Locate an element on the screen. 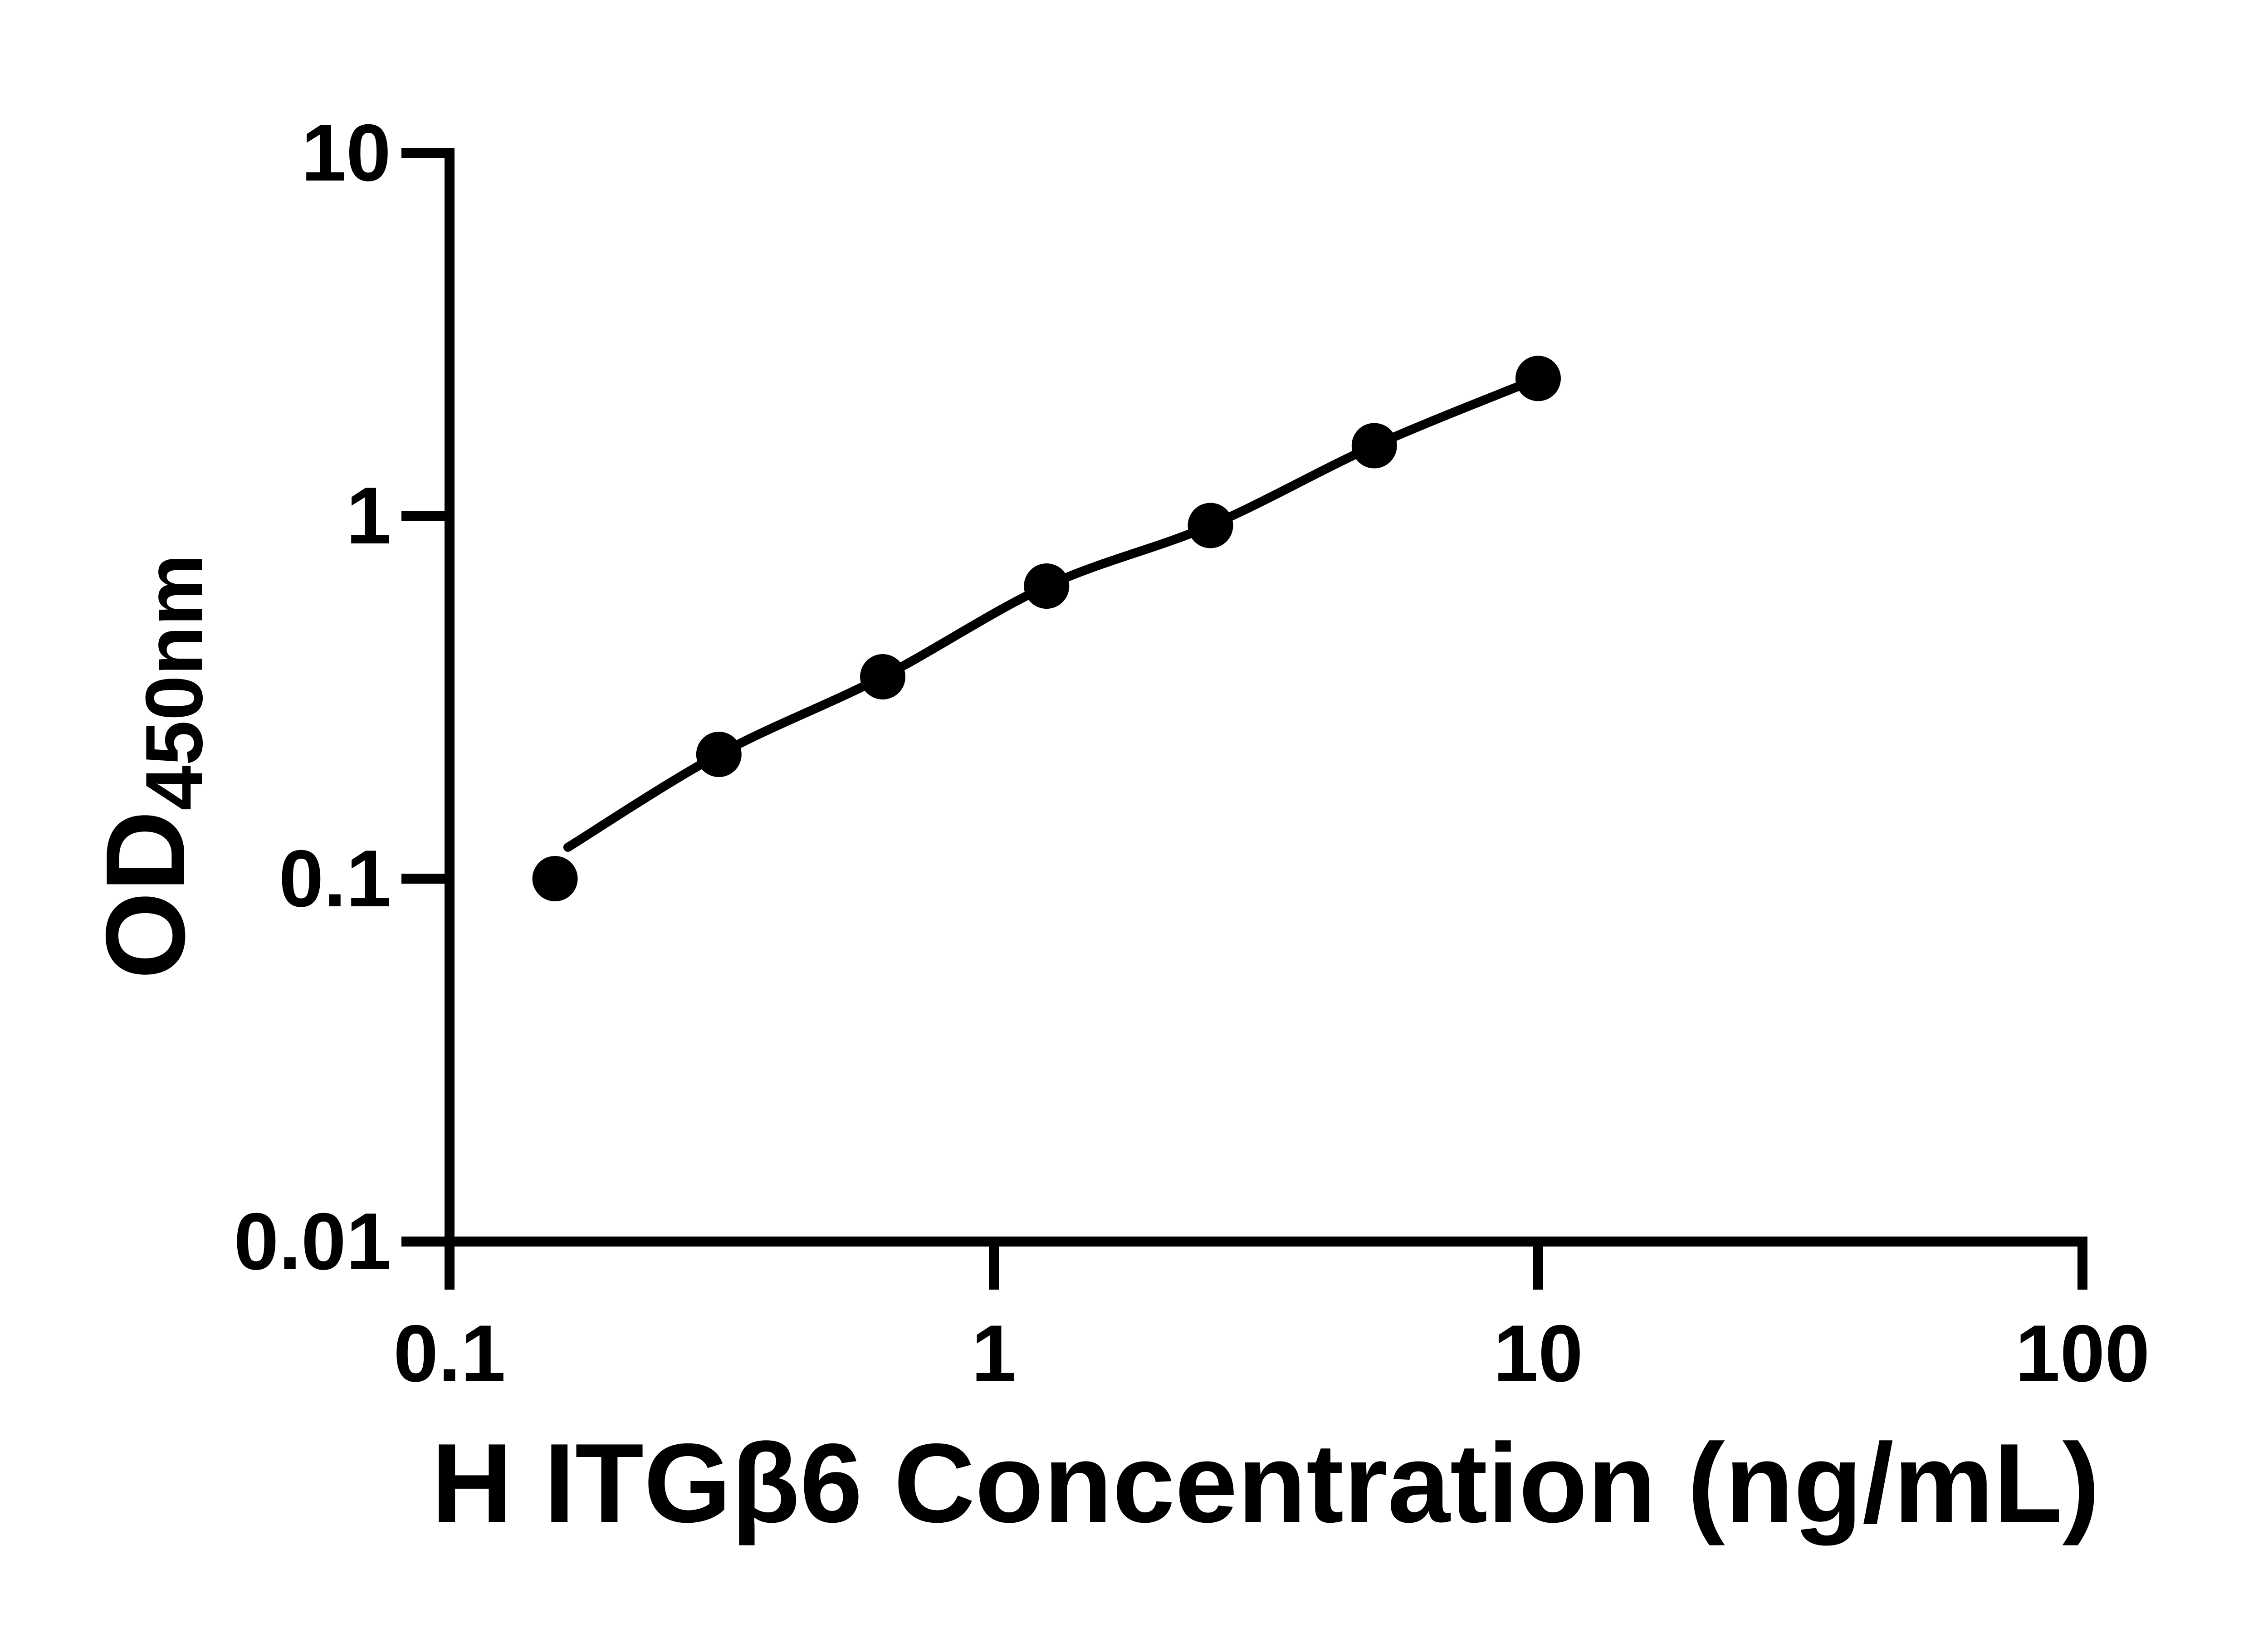  x-axis-title: H ITGβ6 Concentration (ng/mL) is located at coordinates (1265, 1483).